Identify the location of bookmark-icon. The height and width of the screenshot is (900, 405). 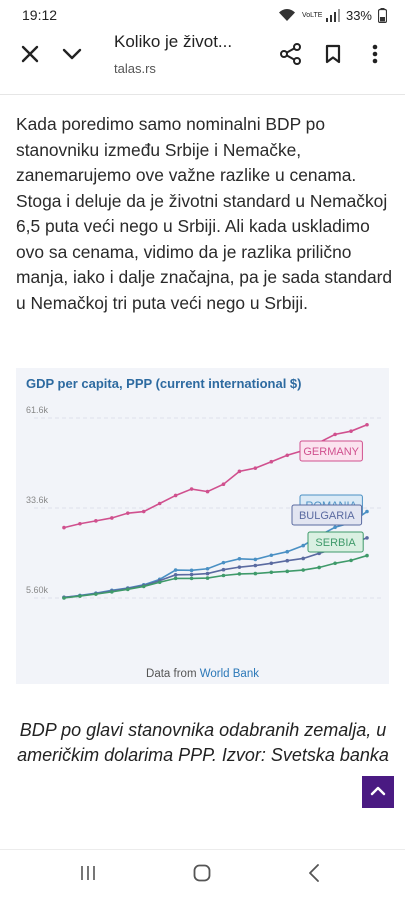
(333, 56).